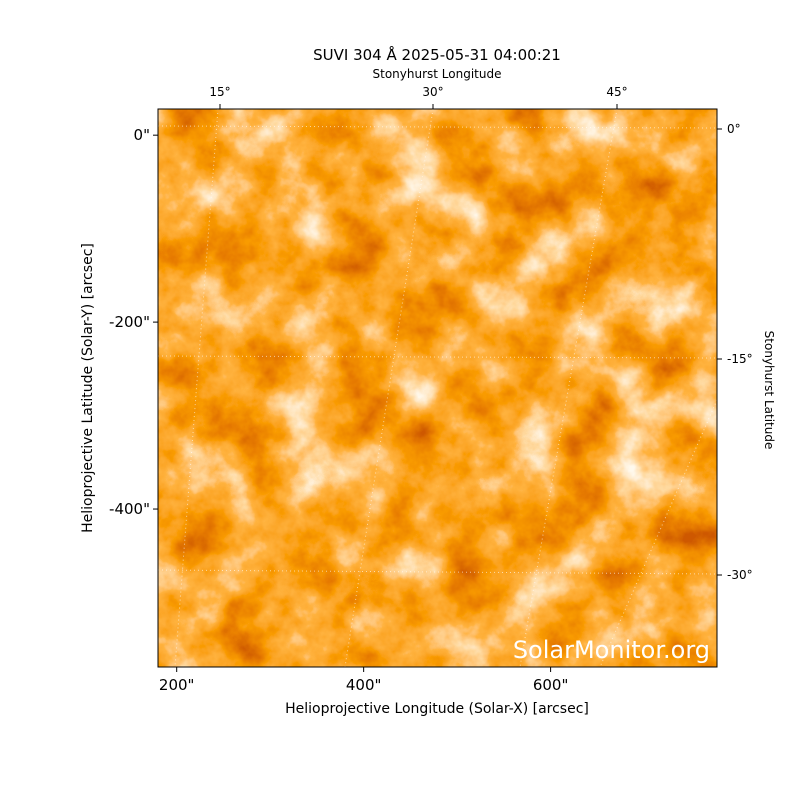 This screenshot has width=800, height=804. What do you see at coordinates (740, 575) in the screenshot?
I see `right-tick-label: -30°` at bounding box center [740, 575].